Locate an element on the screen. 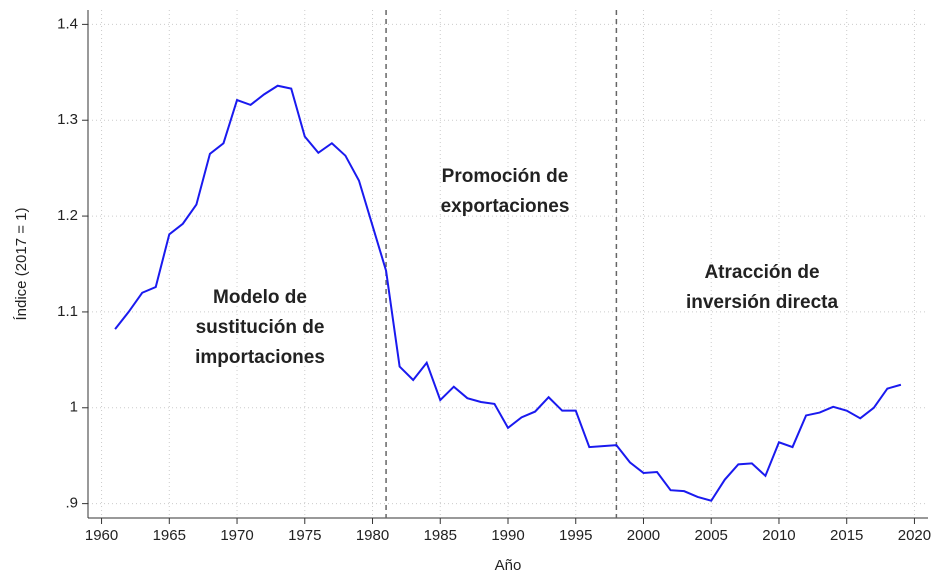 The image size is (936, 575). x-tick-label: 2015 is located at coordinates (846, 535).